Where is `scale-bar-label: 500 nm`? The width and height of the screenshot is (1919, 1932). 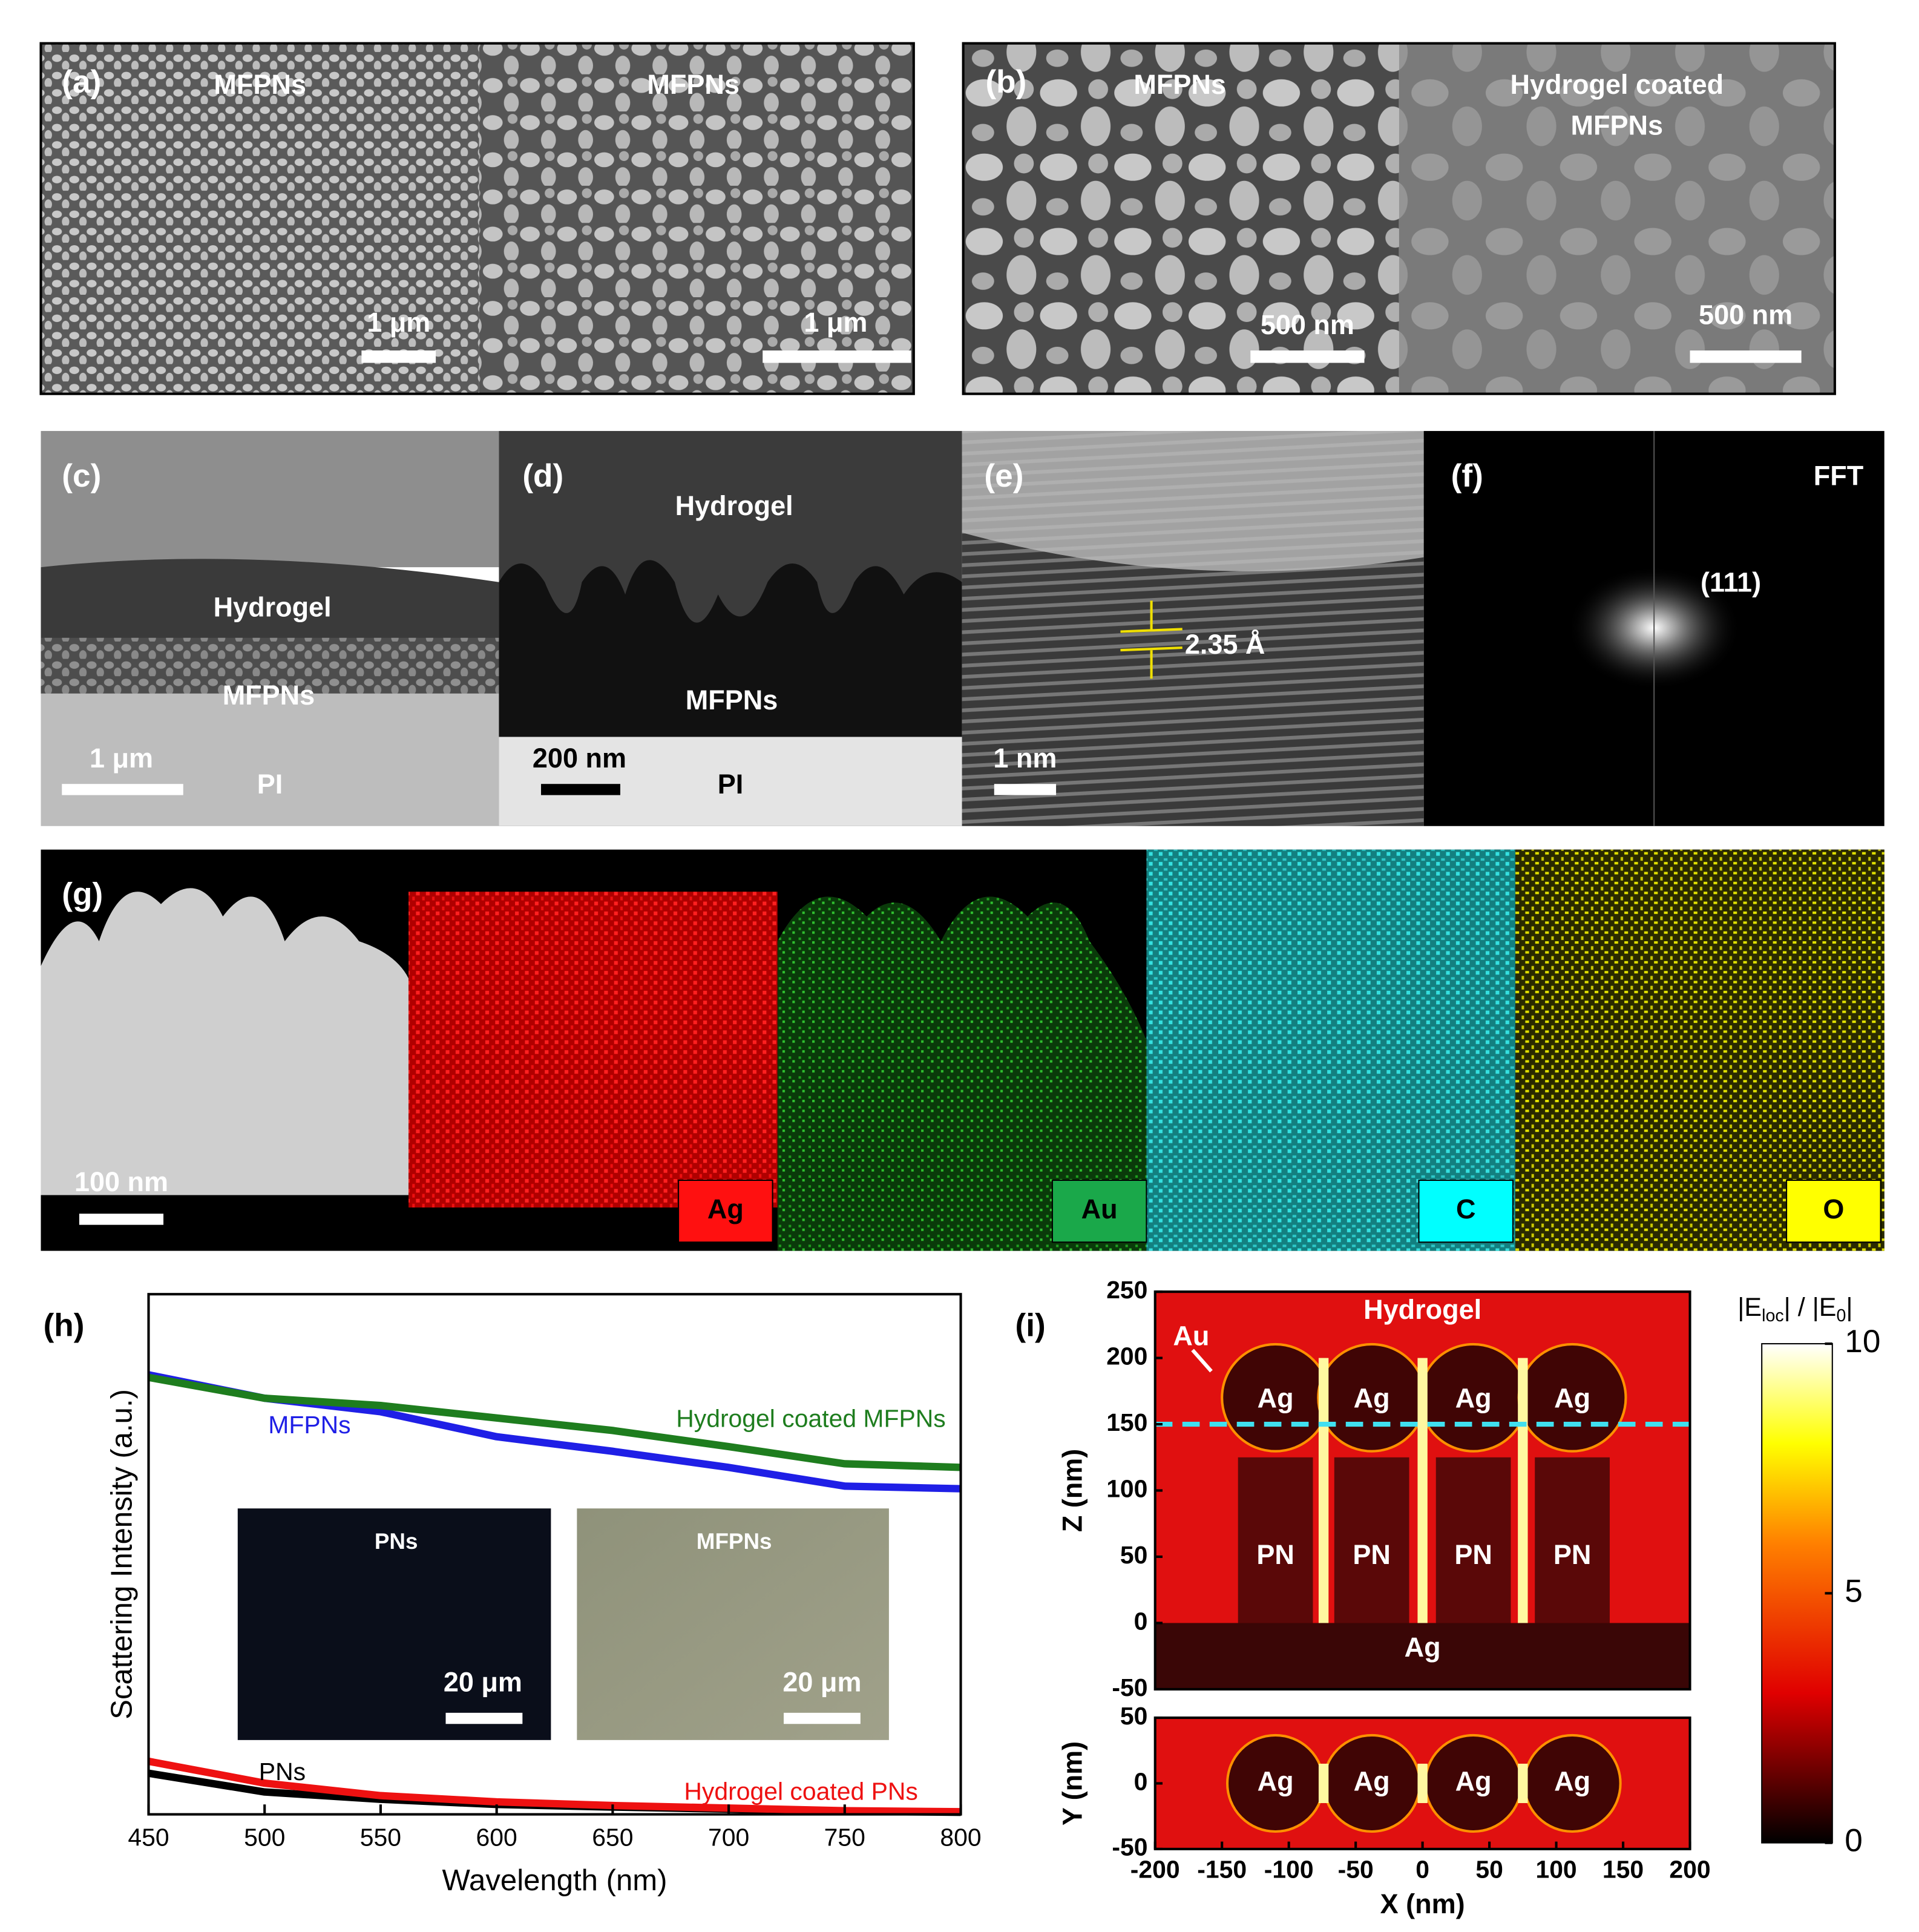 scale-bar-label: 500 nm is located at coordinates (1307, 324).